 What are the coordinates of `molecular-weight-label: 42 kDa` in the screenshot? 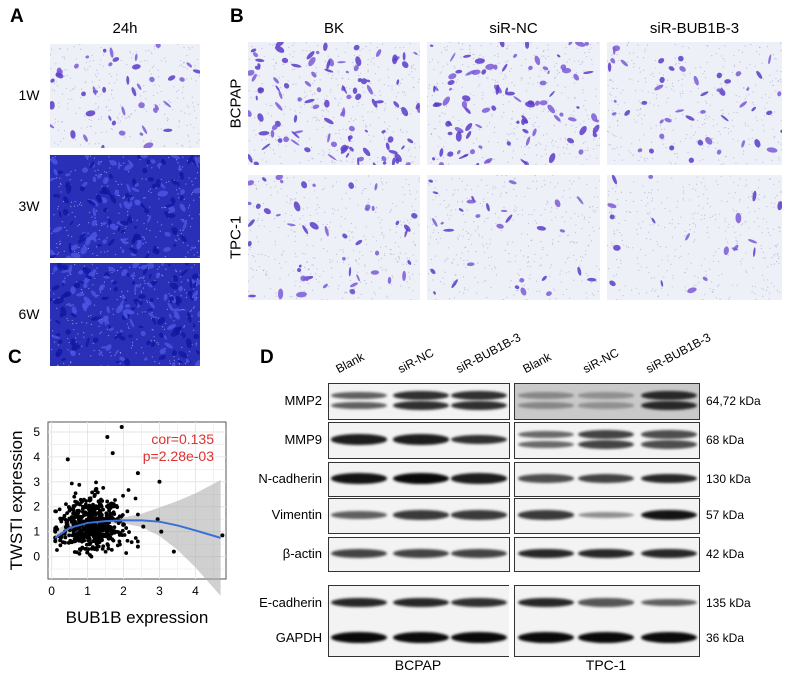 It's located at (725, 553).